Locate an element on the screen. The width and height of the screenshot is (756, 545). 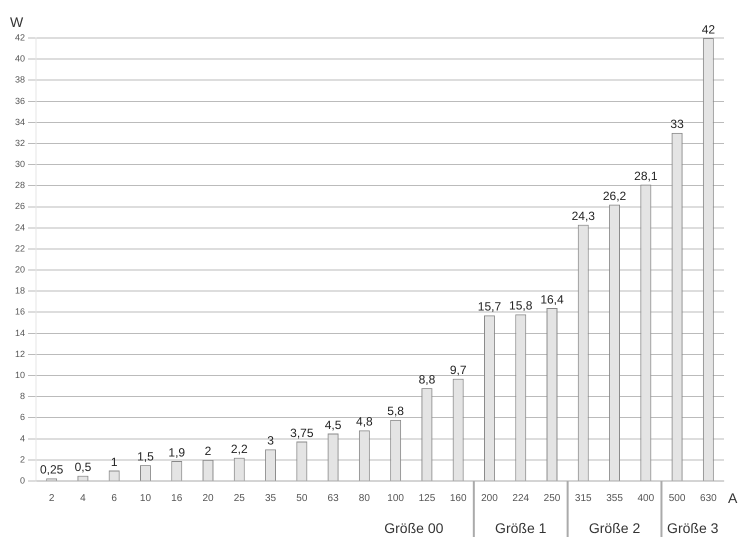
data-label: 2 is located at coordinates (208, 451).